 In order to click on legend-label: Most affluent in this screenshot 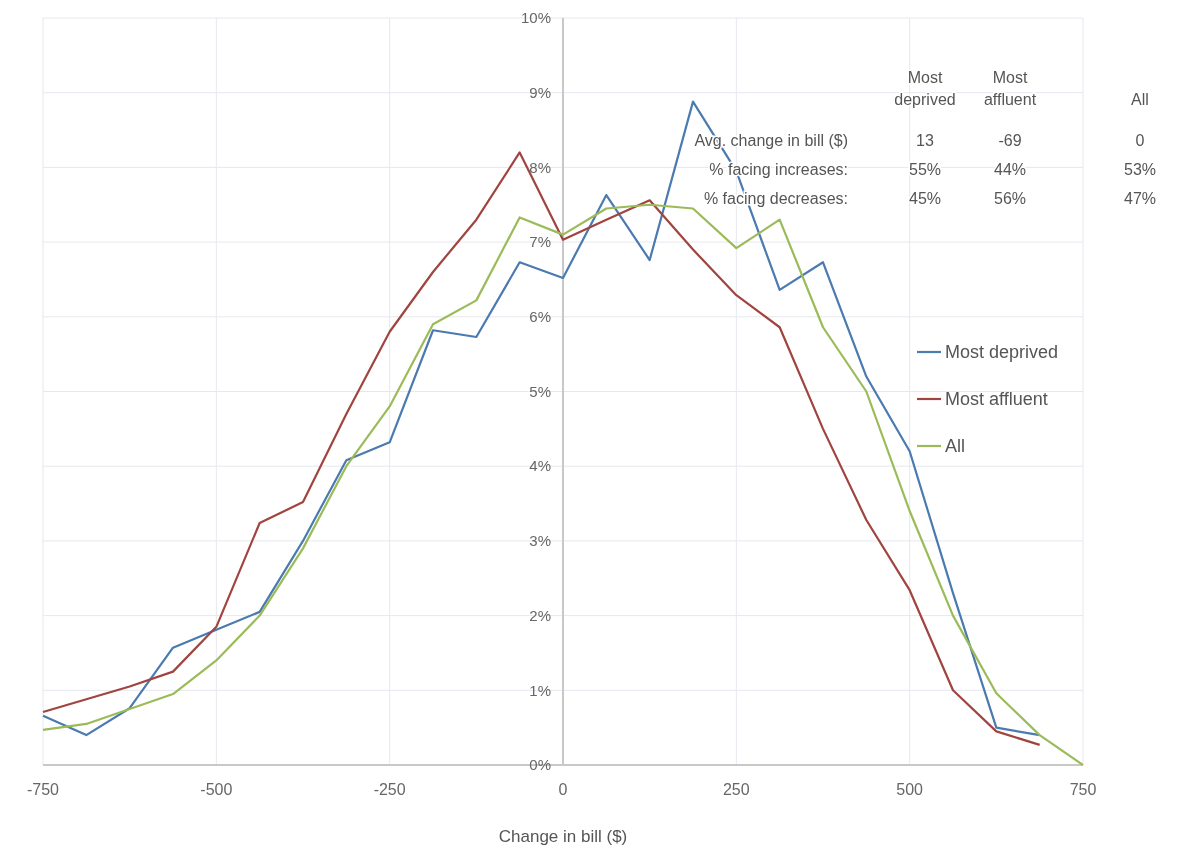, I will do `click(996, 399)`.